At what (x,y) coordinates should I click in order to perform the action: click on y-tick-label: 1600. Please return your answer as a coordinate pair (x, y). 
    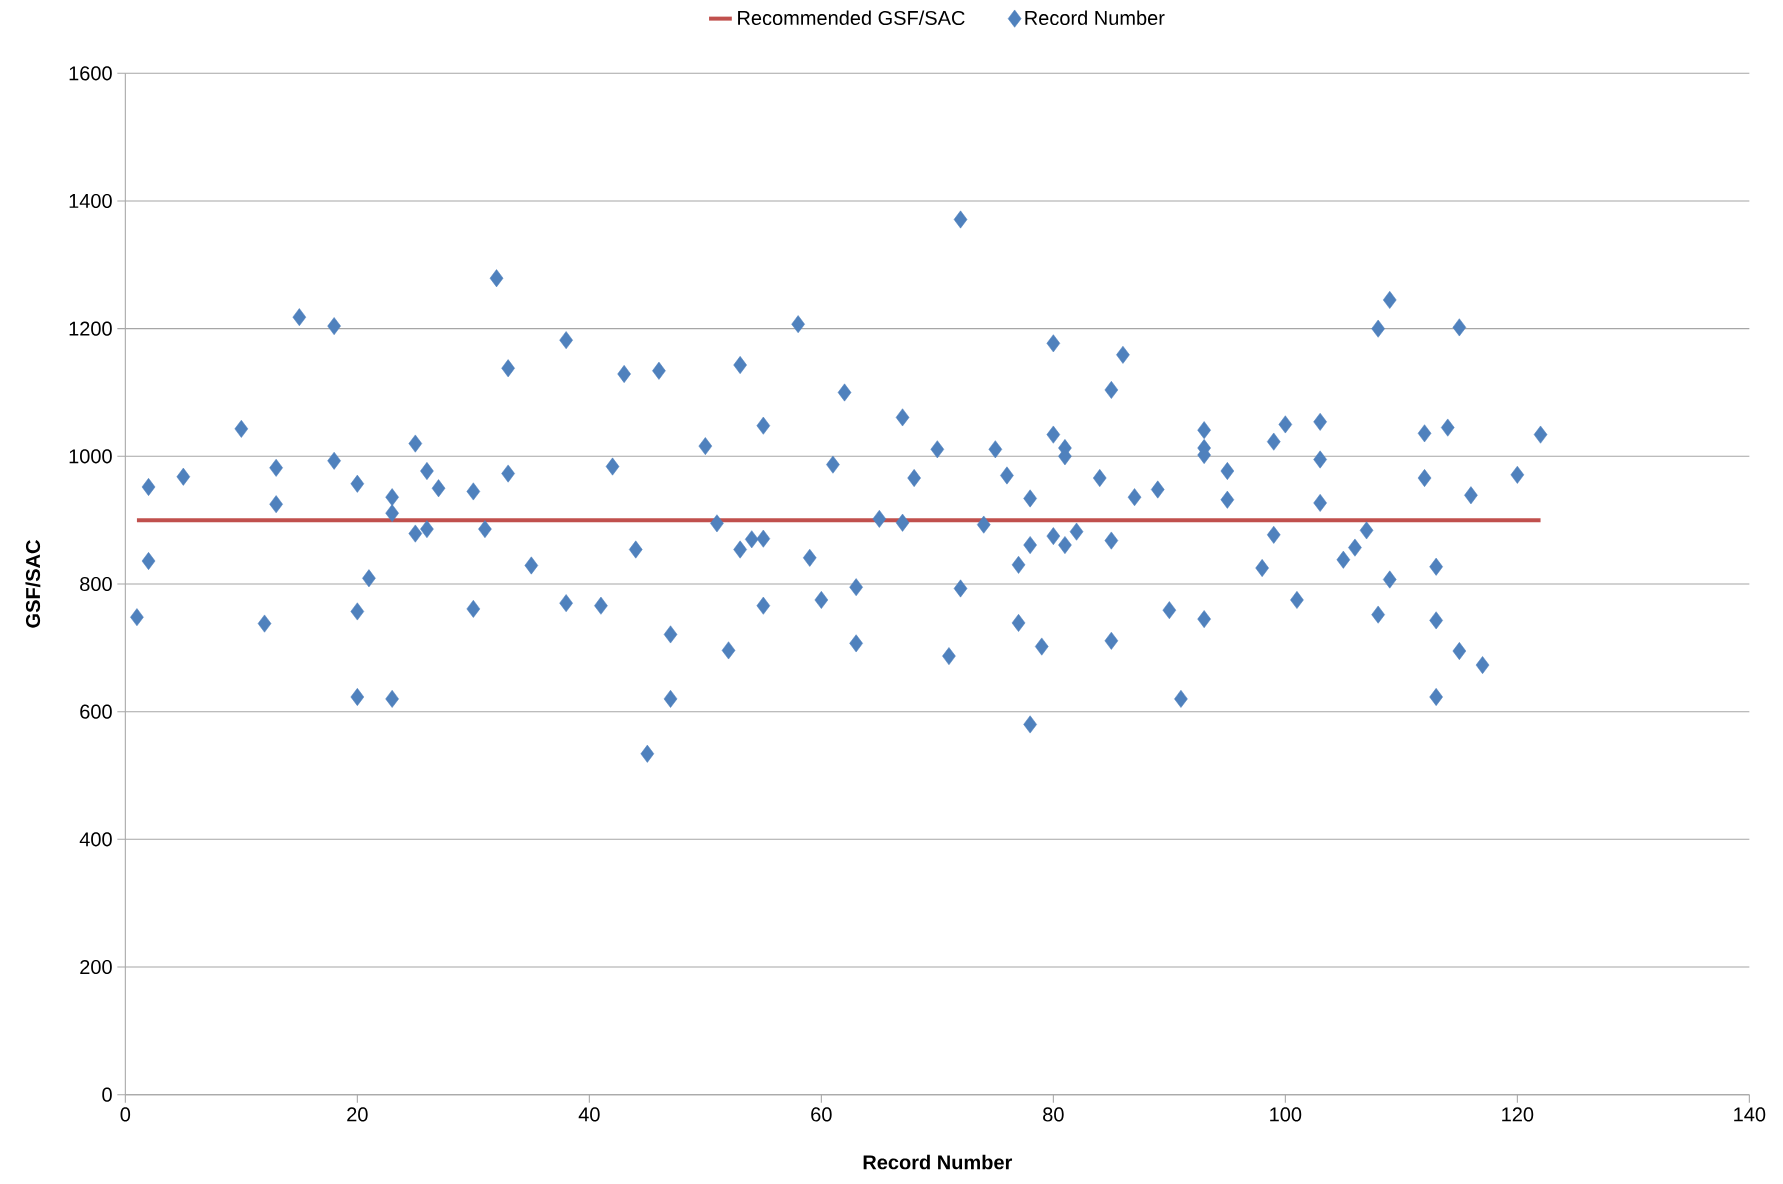
    Looking at the image, I should click on (90, 73).